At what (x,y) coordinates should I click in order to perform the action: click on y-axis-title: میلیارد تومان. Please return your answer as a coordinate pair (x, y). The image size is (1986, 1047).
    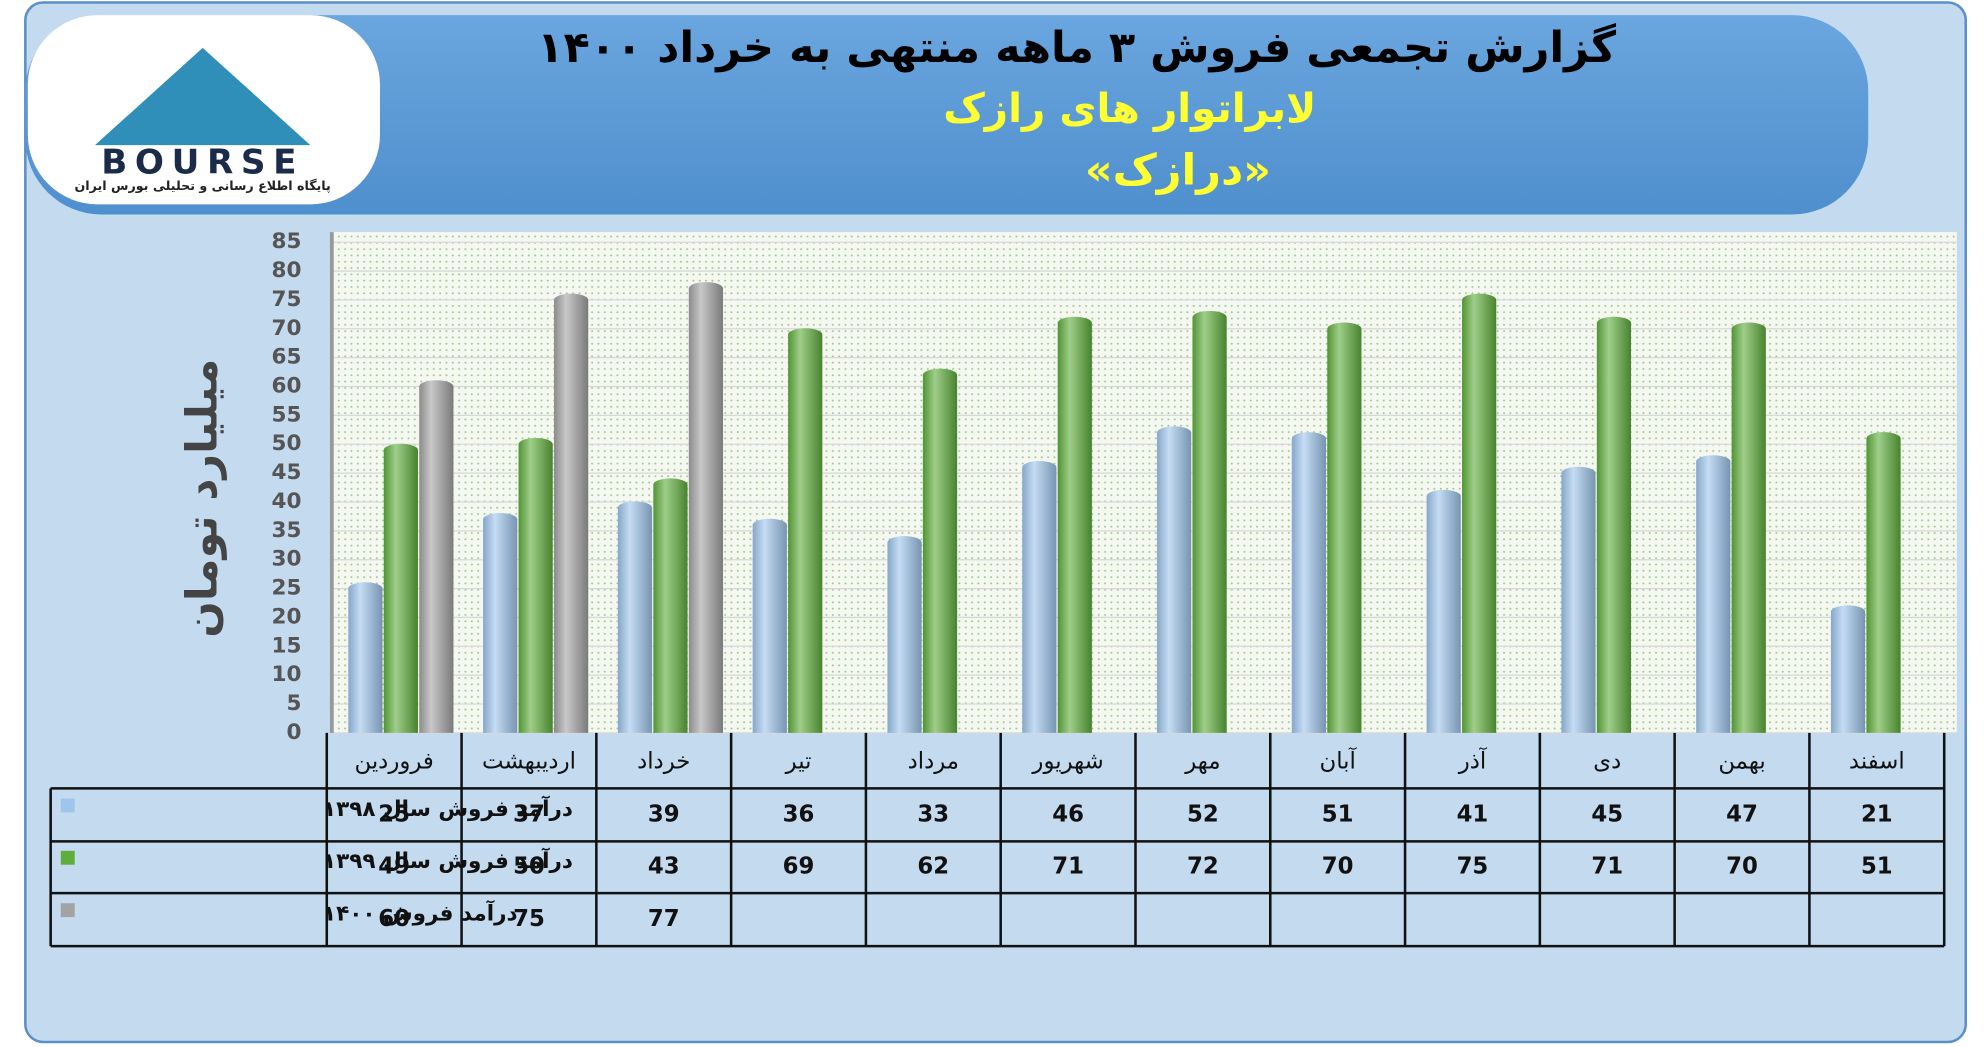
    Looking at the image, I should click on (203, 498).